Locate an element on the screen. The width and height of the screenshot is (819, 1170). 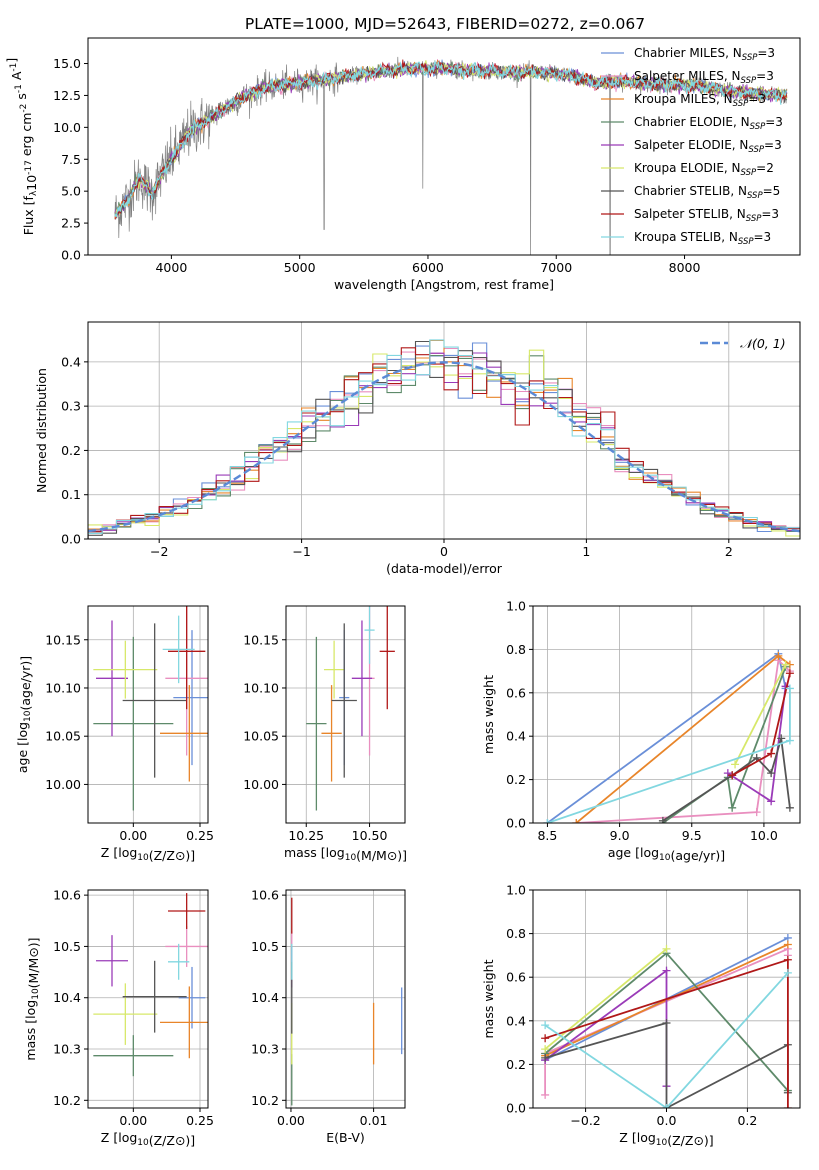
legend-entry: Kroupa MILES, NSSP=3 is located at coordinates (700, 100).